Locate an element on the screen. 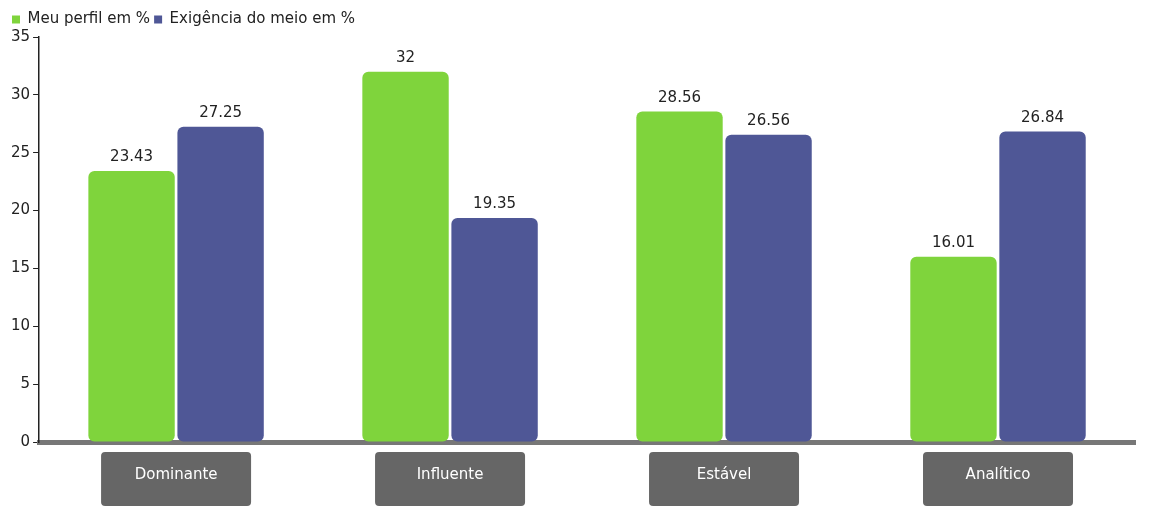 The width and height of the screenshot is (1153, 510). x-tick-label: Estável is located at coordinates (724, 473).